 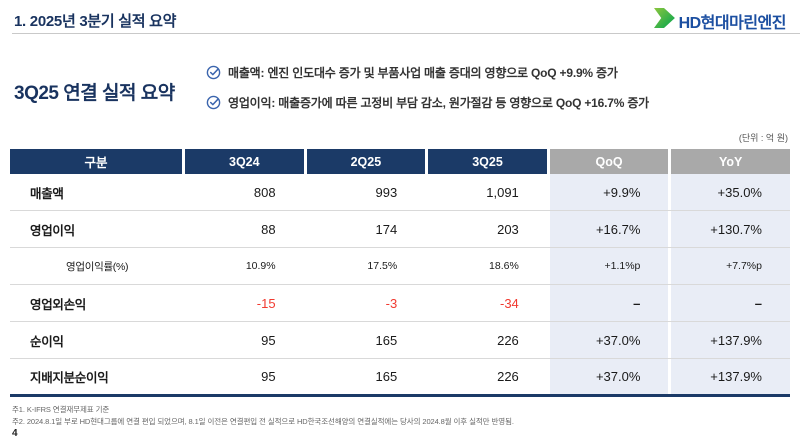 What do you see at coordinates (504, 266) in the screenshot?
I see `cell-3q25: 18.6%` at bounding box center [504, 266].